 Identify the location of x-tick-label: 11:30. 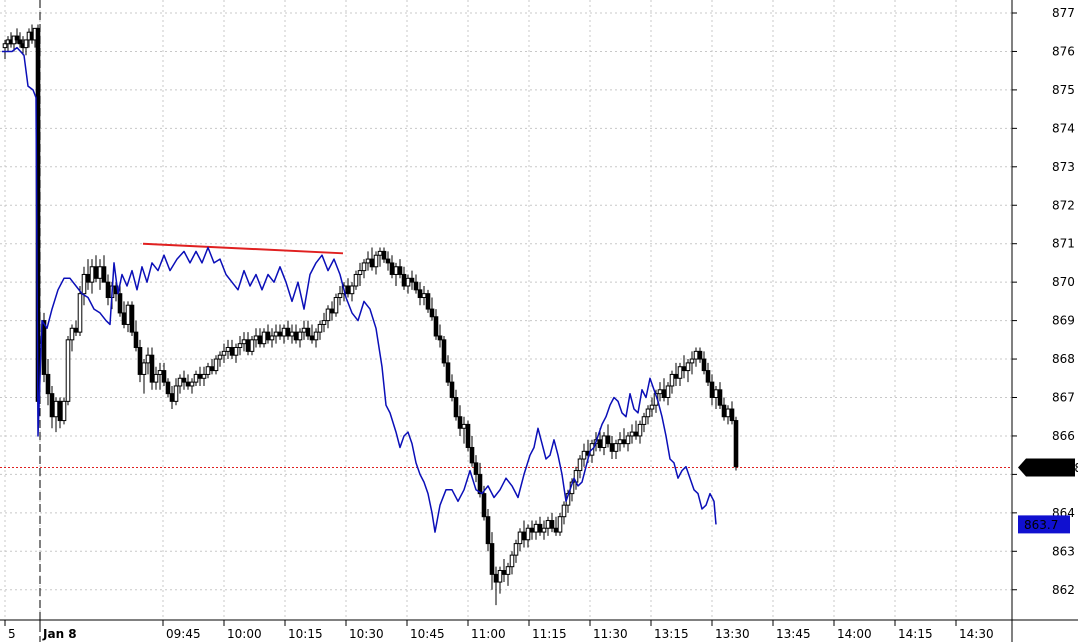
(610, 634).